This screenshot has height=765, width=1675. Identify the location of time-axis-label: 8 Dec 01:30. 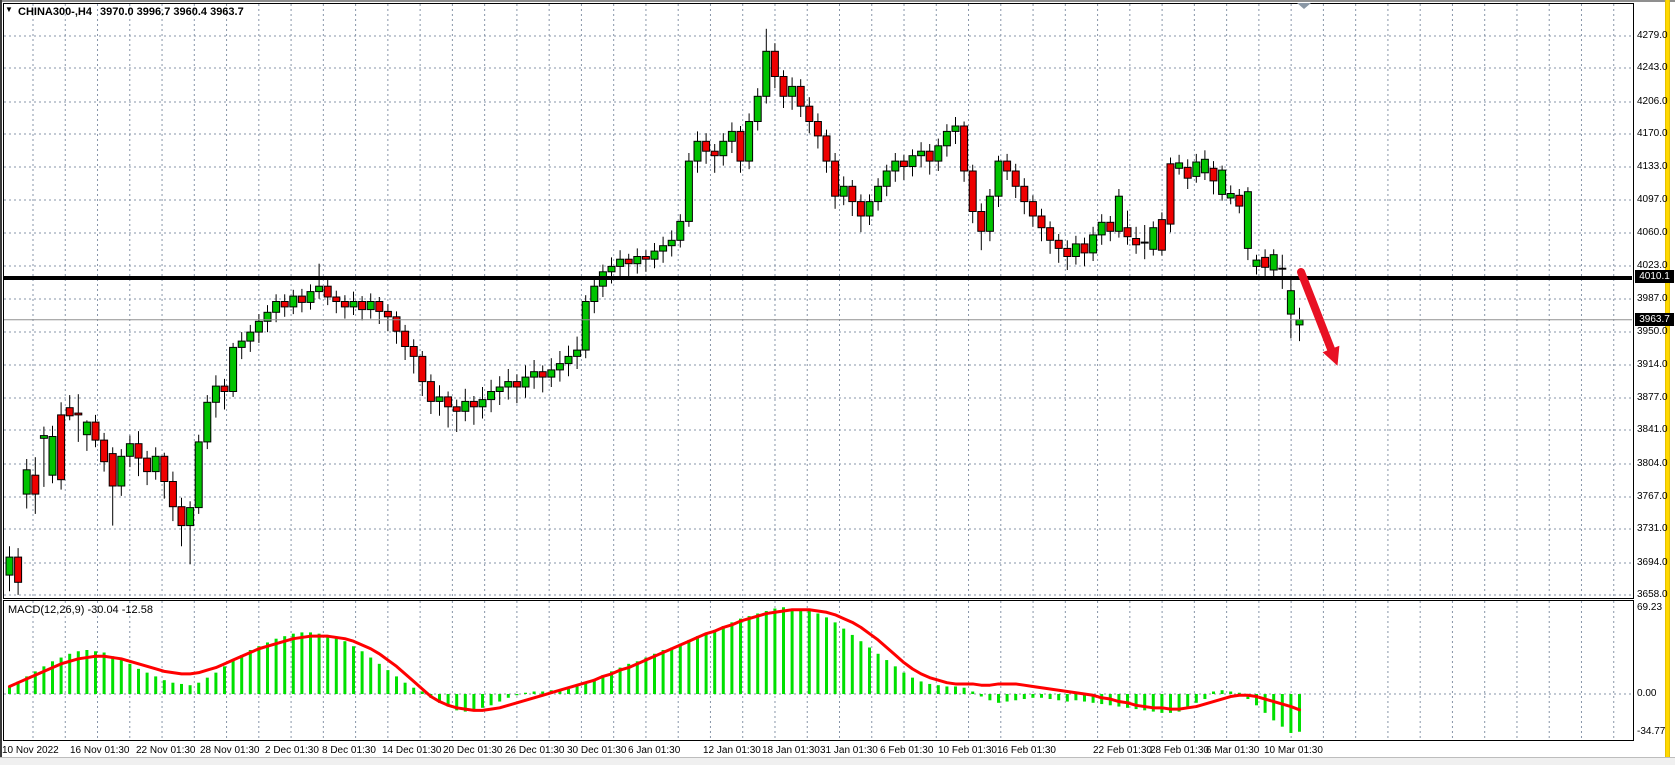
(349, 750).